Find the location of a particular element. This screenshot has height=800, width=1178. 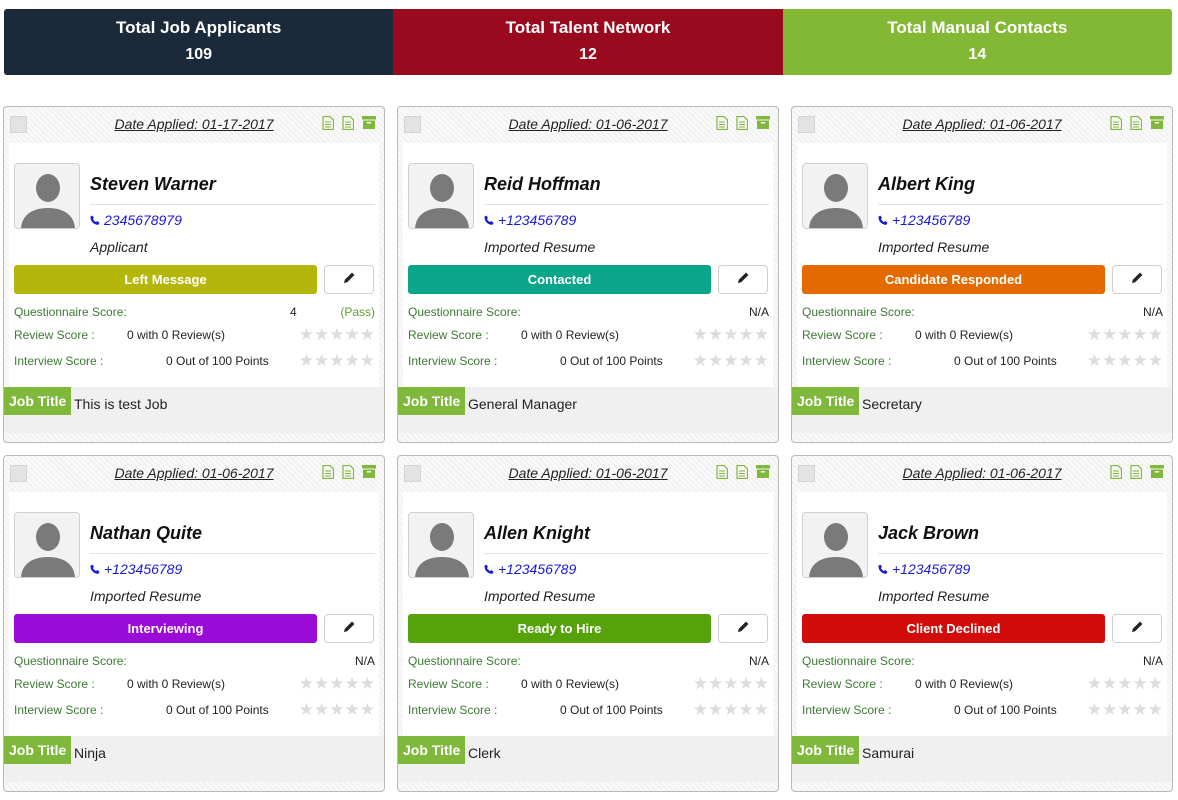

applicant-name: Allen Knight is located at coordinates (537, 533).